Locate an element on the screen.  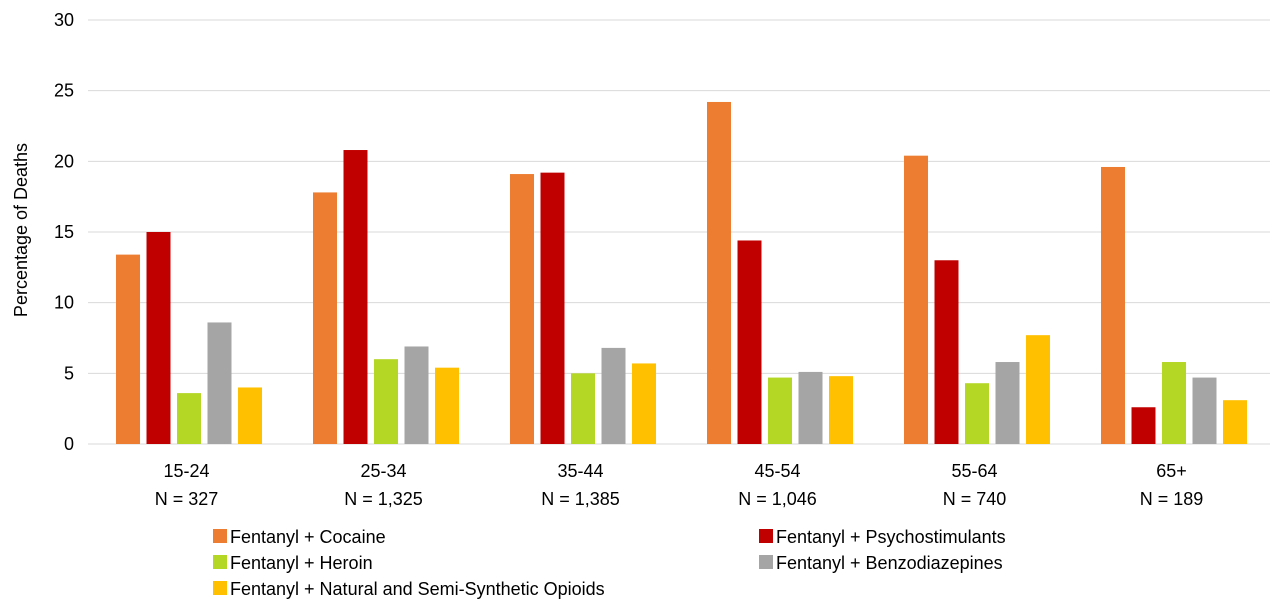
x-category-label: 55-64 is located at coordinates (974, 471).